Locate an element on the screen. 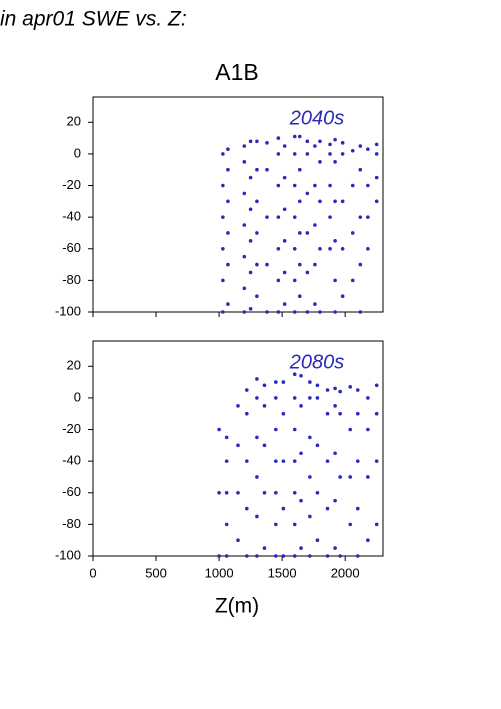 This screenshot has width=501, height=709. y-tick-label: 0 is located at coordinates (77, 152).